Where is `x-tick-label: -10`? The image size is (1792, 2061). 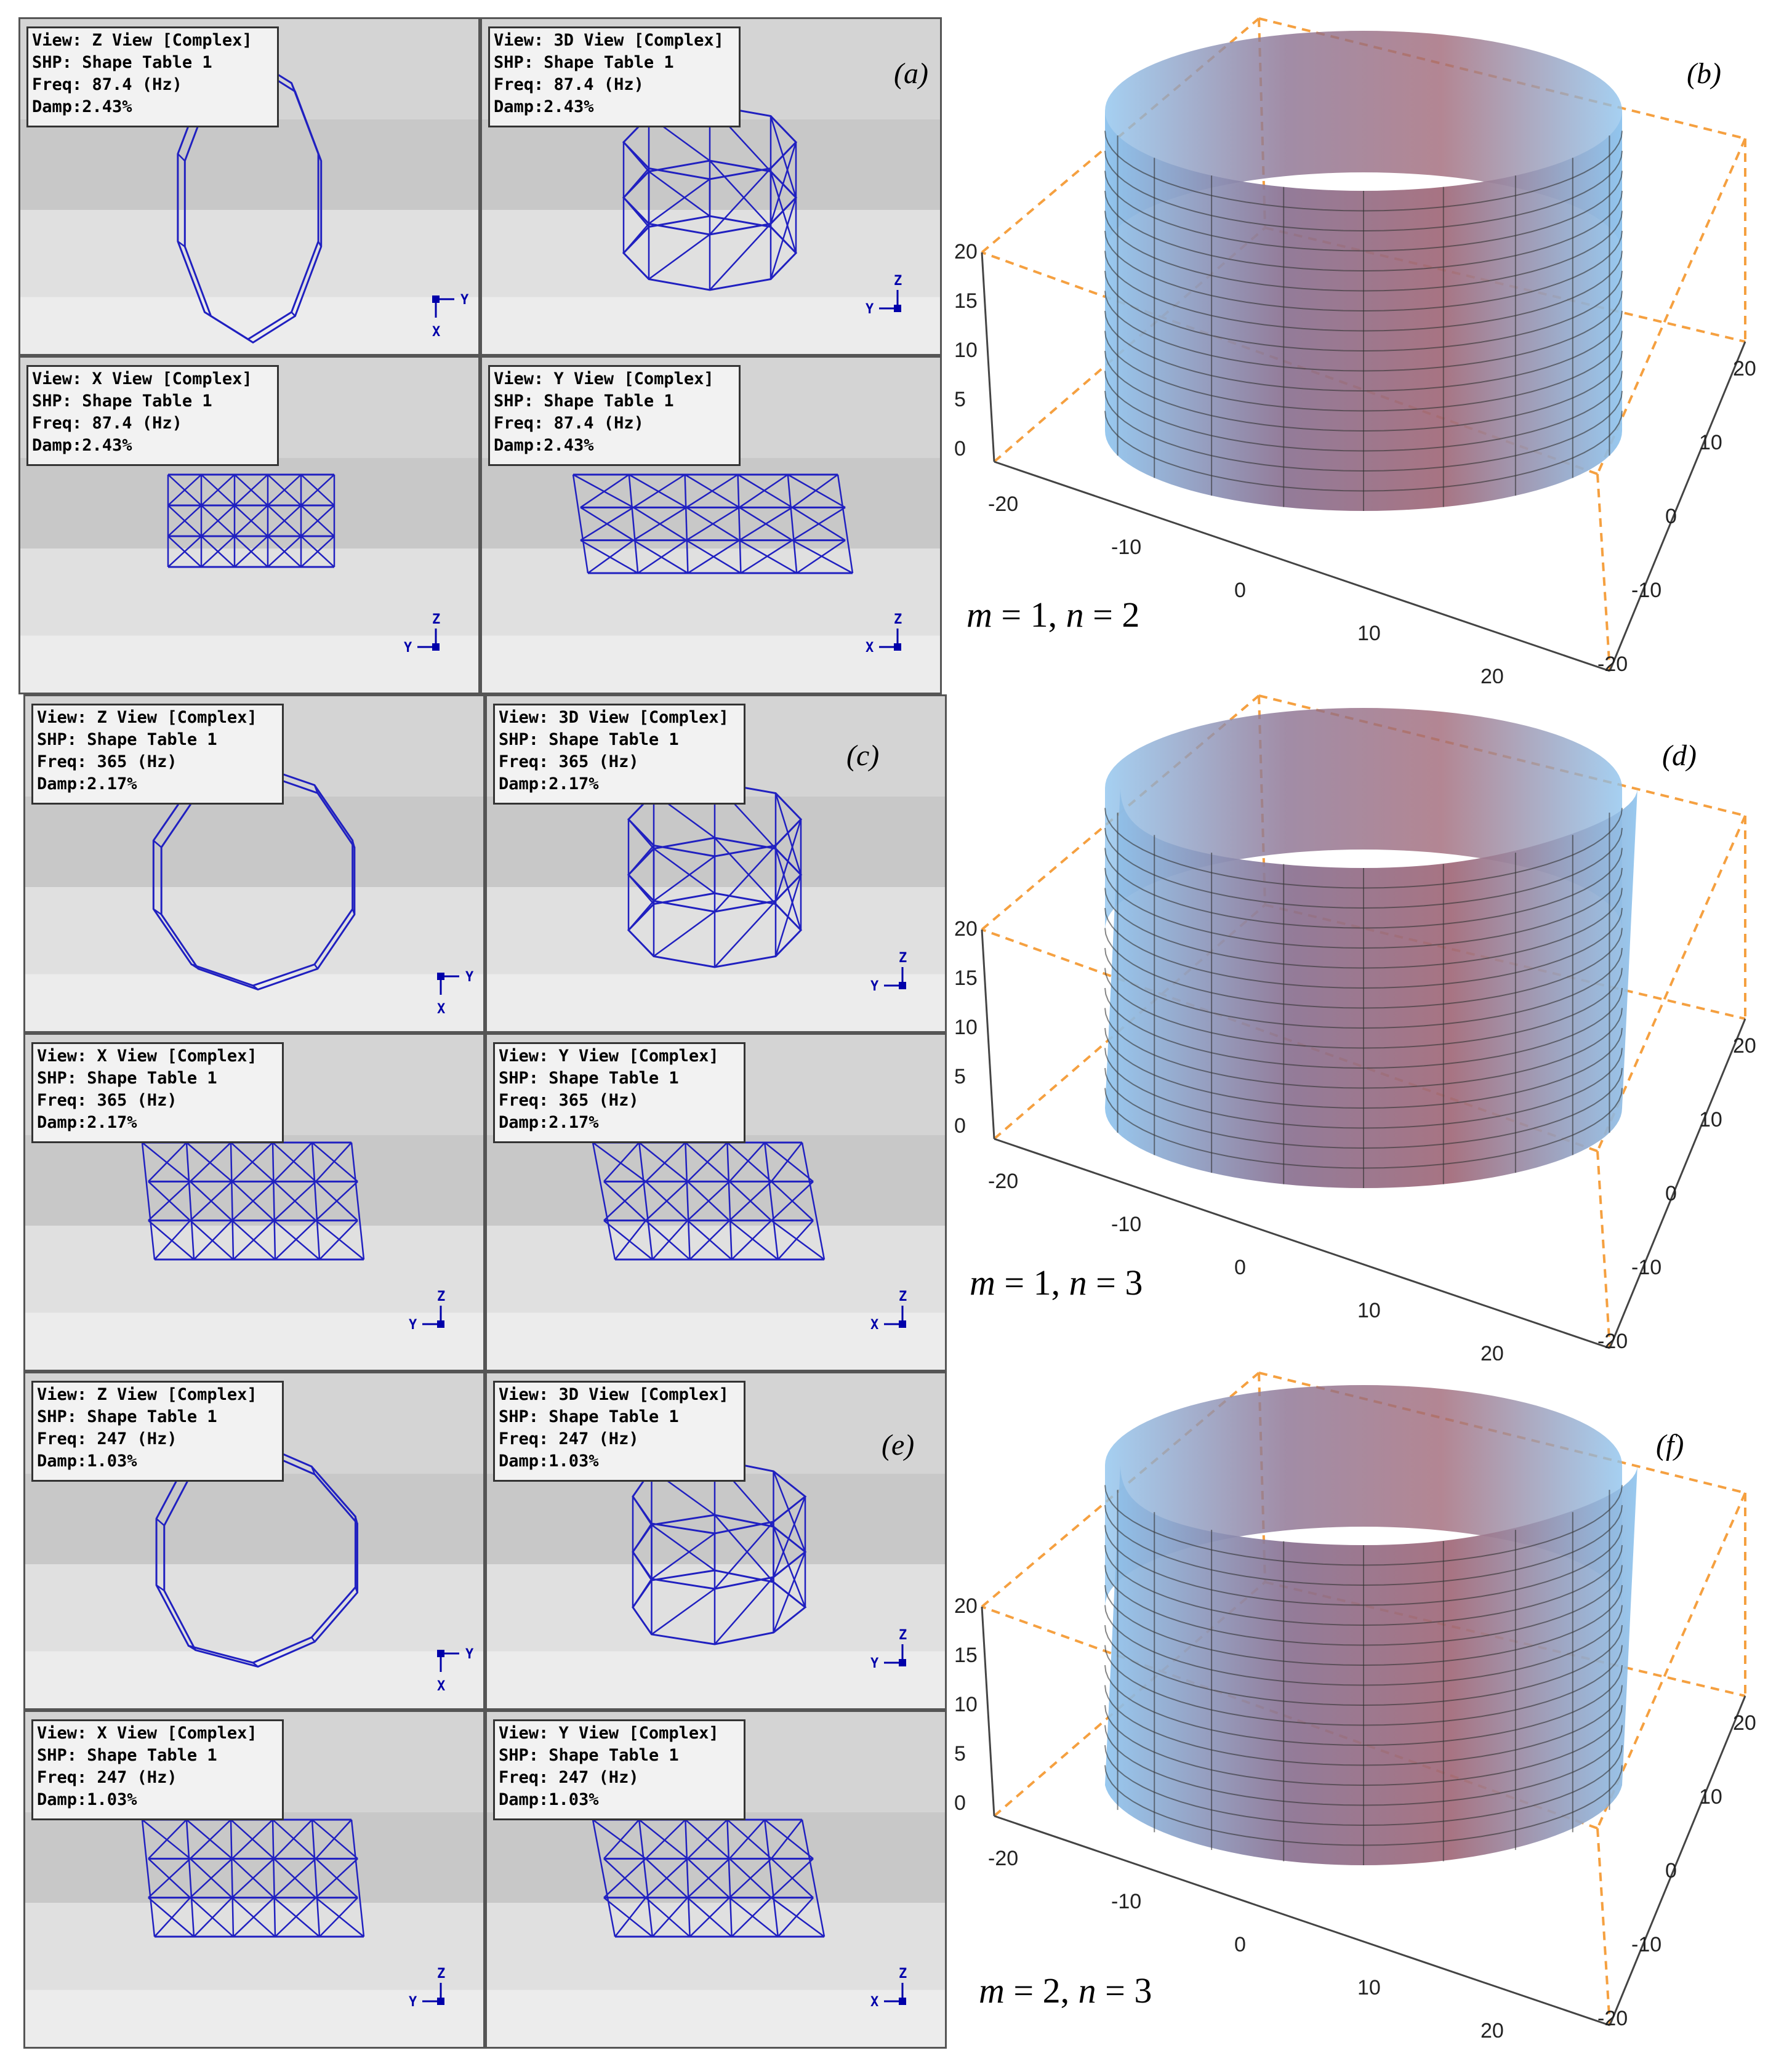
x-tick-label: -10 is located at coordinates (1126, 1224).